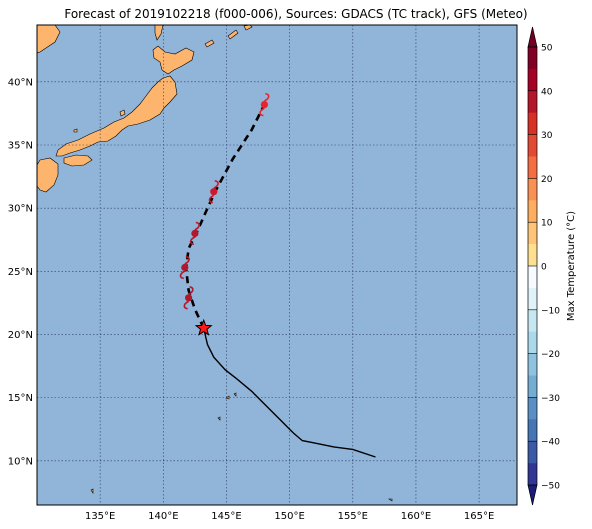 This screenshot has height=529, width=592. Describe the element at coordinates (550, 355) in the screenshot. I see `colorbar-tick-label: −20` at that location.